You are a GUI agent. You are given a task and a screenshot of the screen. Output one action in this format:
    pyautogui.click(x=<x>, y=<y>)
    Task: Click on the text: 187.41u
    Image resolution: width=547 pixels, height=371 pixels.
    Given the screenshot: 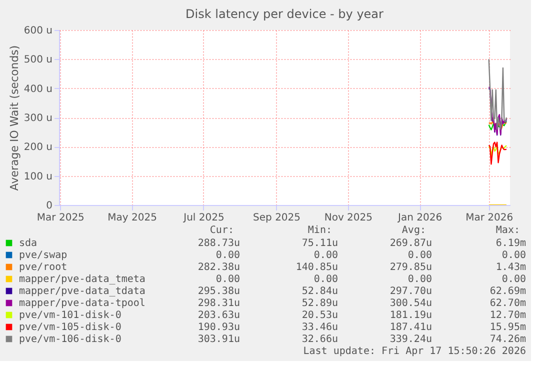 What is the action you would take?
    pyautogui.click(x=411, y=327)
    